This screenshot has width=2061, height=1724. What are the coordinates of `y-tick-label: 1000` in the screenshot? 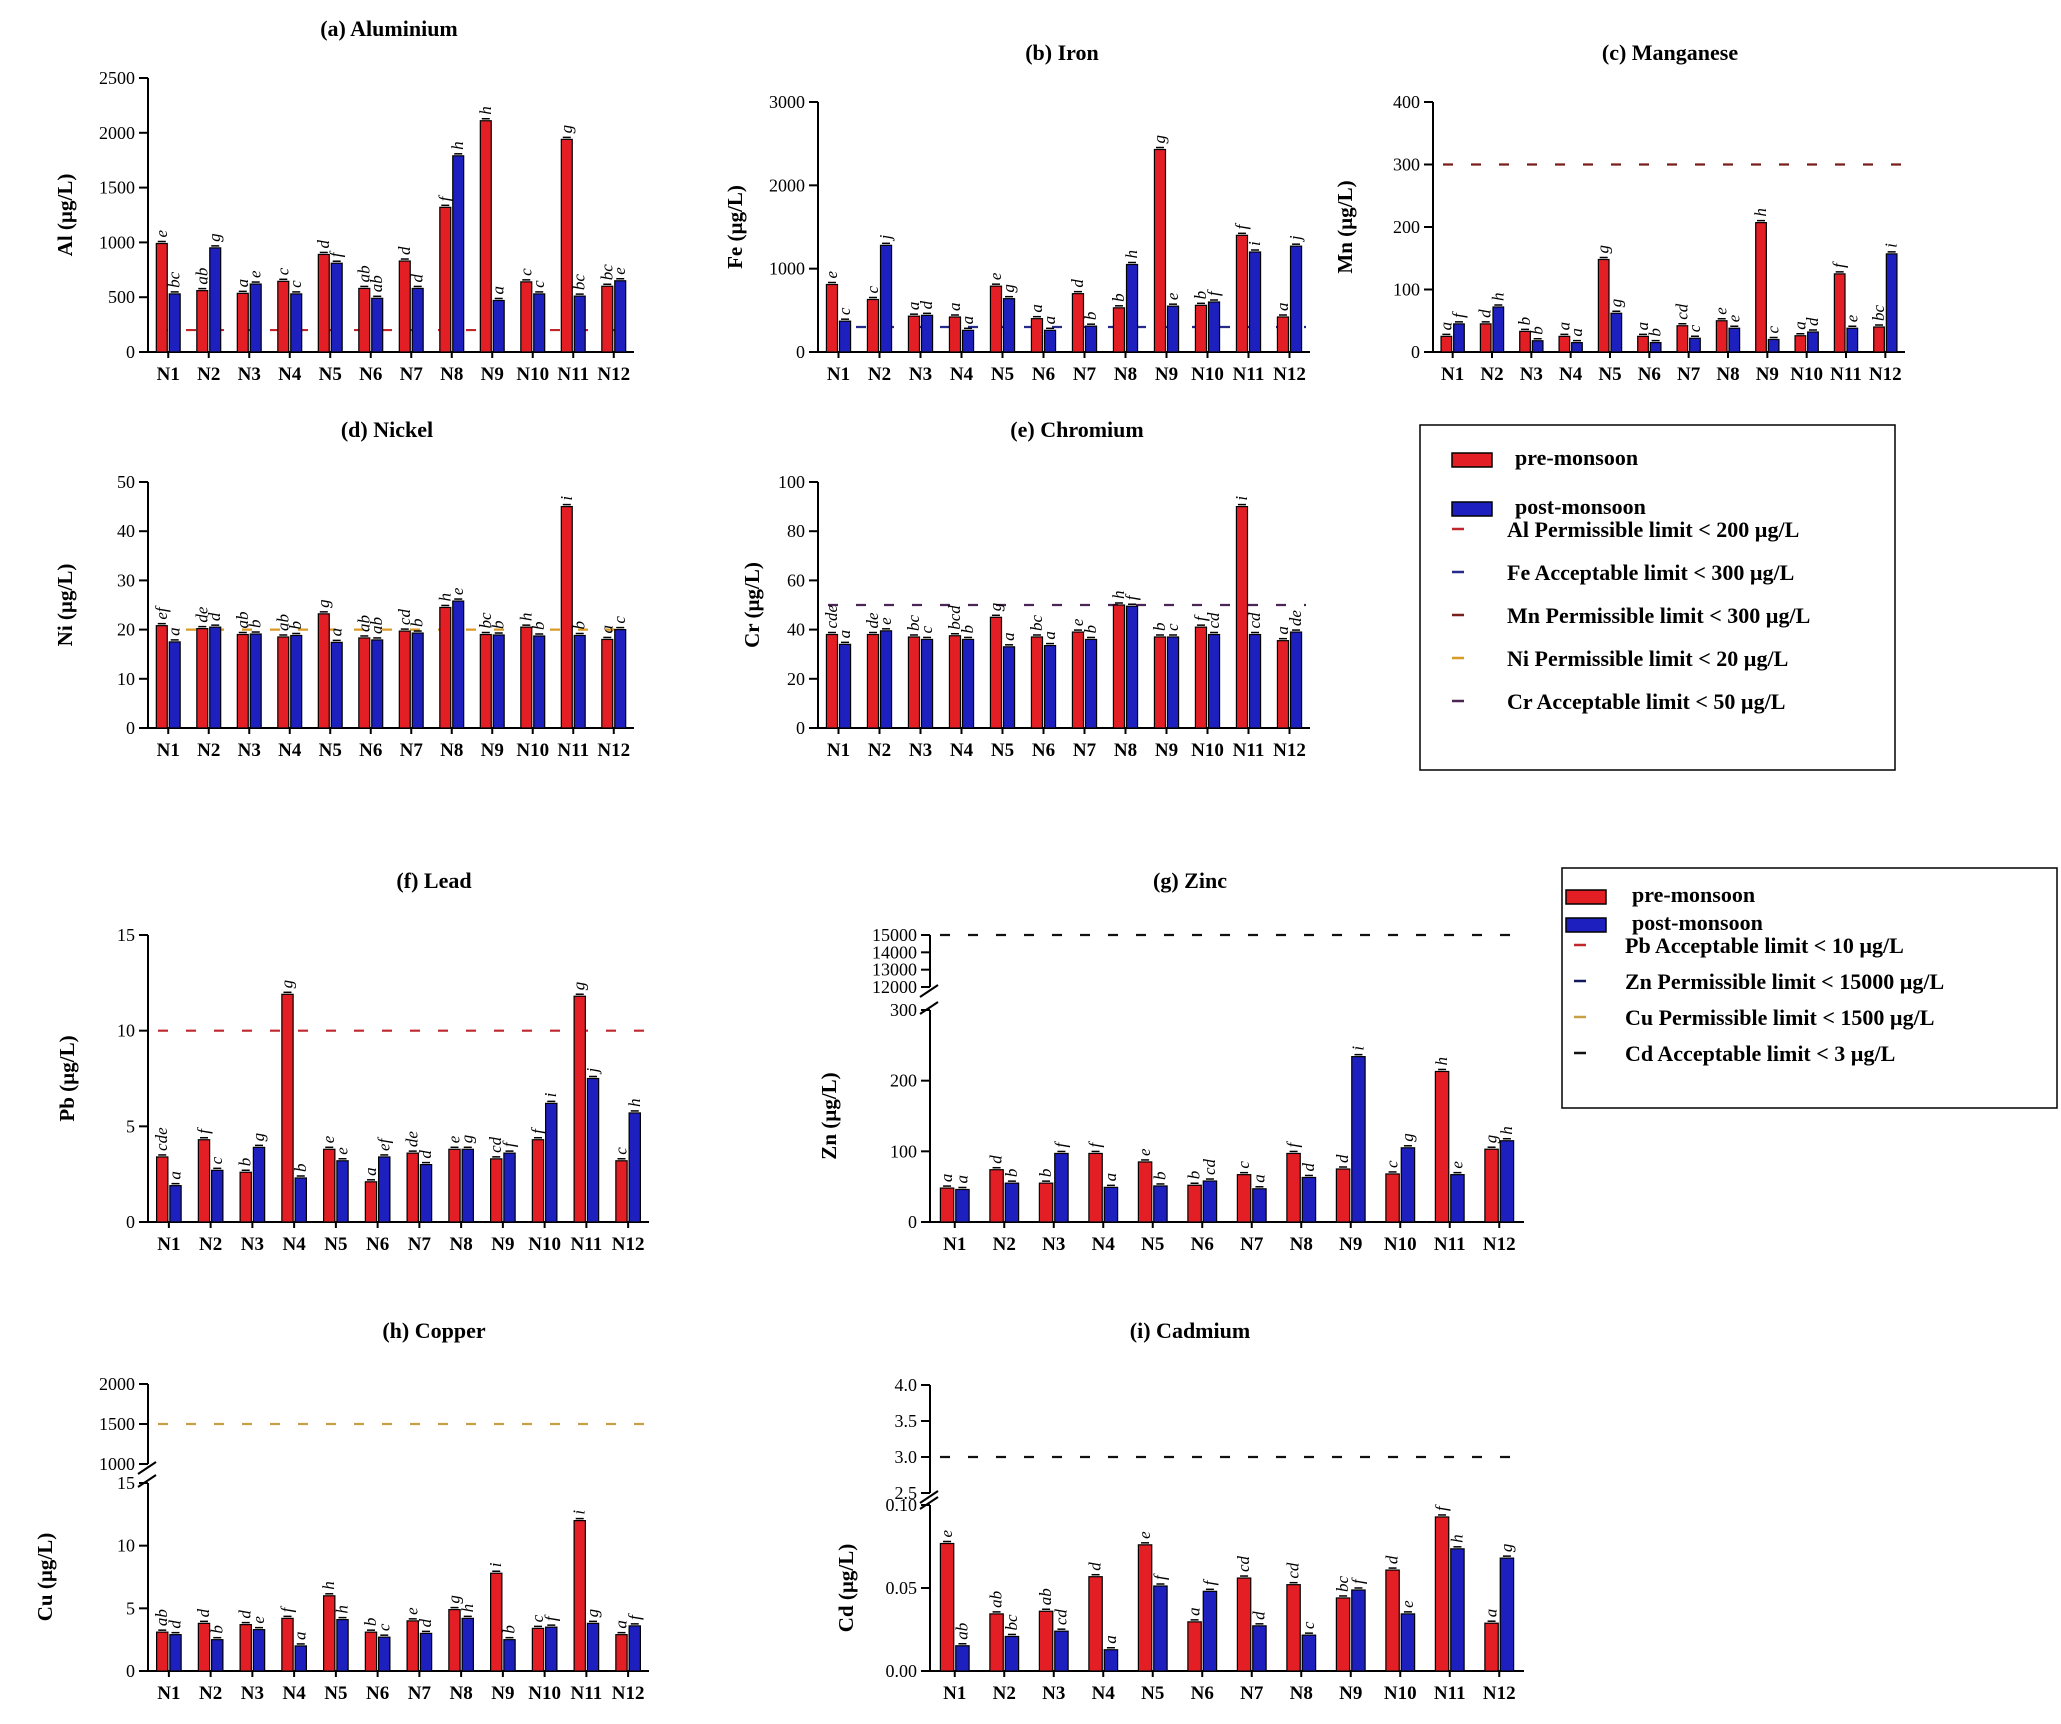 It's located at (117, 242).